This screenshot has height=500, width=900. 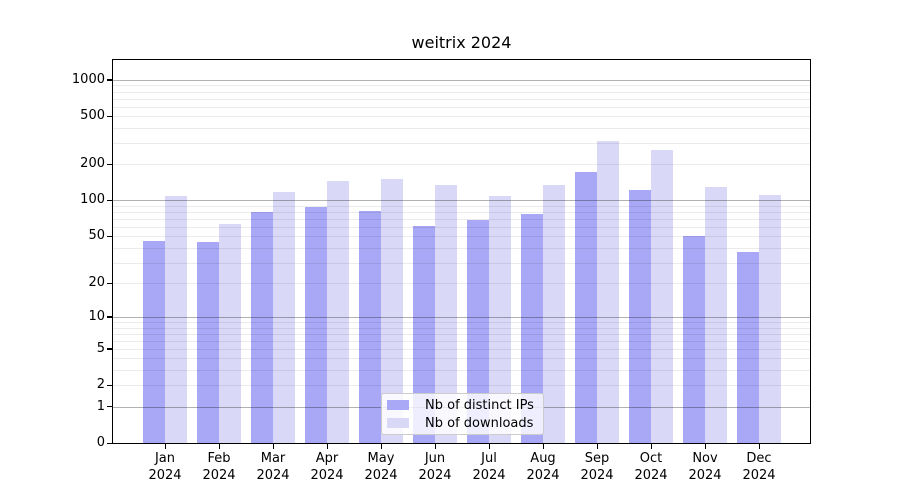 What do you see at coordinates (398, 405) in the screenshot?
I see `legend-swatch-distinct-ips-icon` at bounding box center [398, 405].